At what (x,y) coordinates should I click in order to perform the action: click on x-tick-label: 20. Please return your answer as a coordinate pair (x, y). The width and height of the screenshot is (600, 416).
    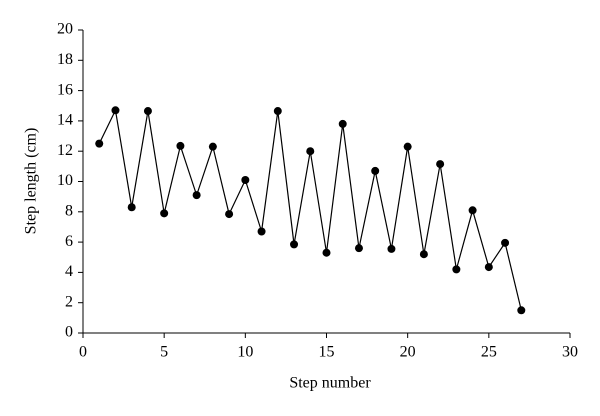
    Looking at the image, I should click on (408, 352).